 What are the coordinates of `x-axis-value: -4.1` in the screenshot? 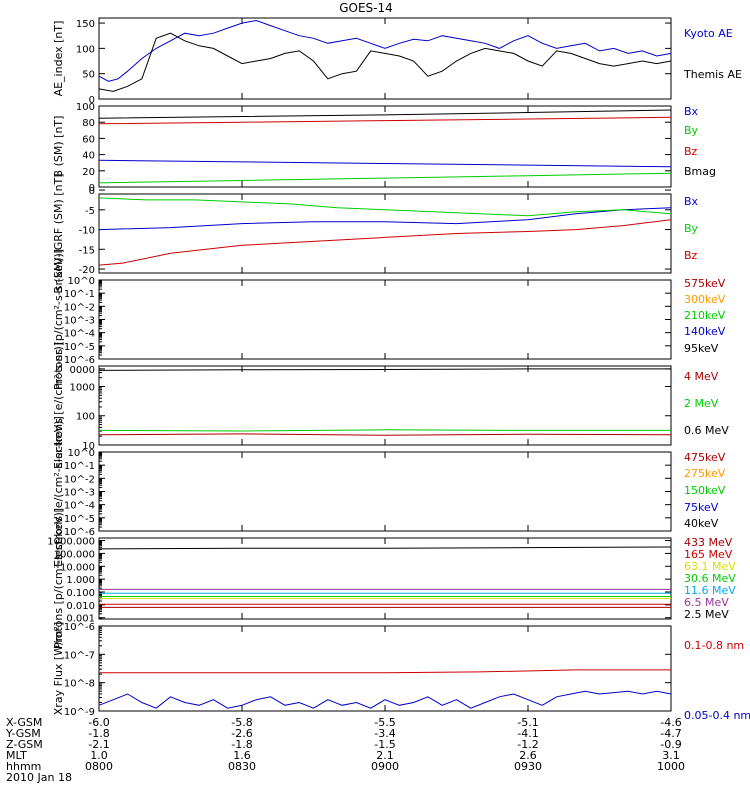 It's located at (527, 733).